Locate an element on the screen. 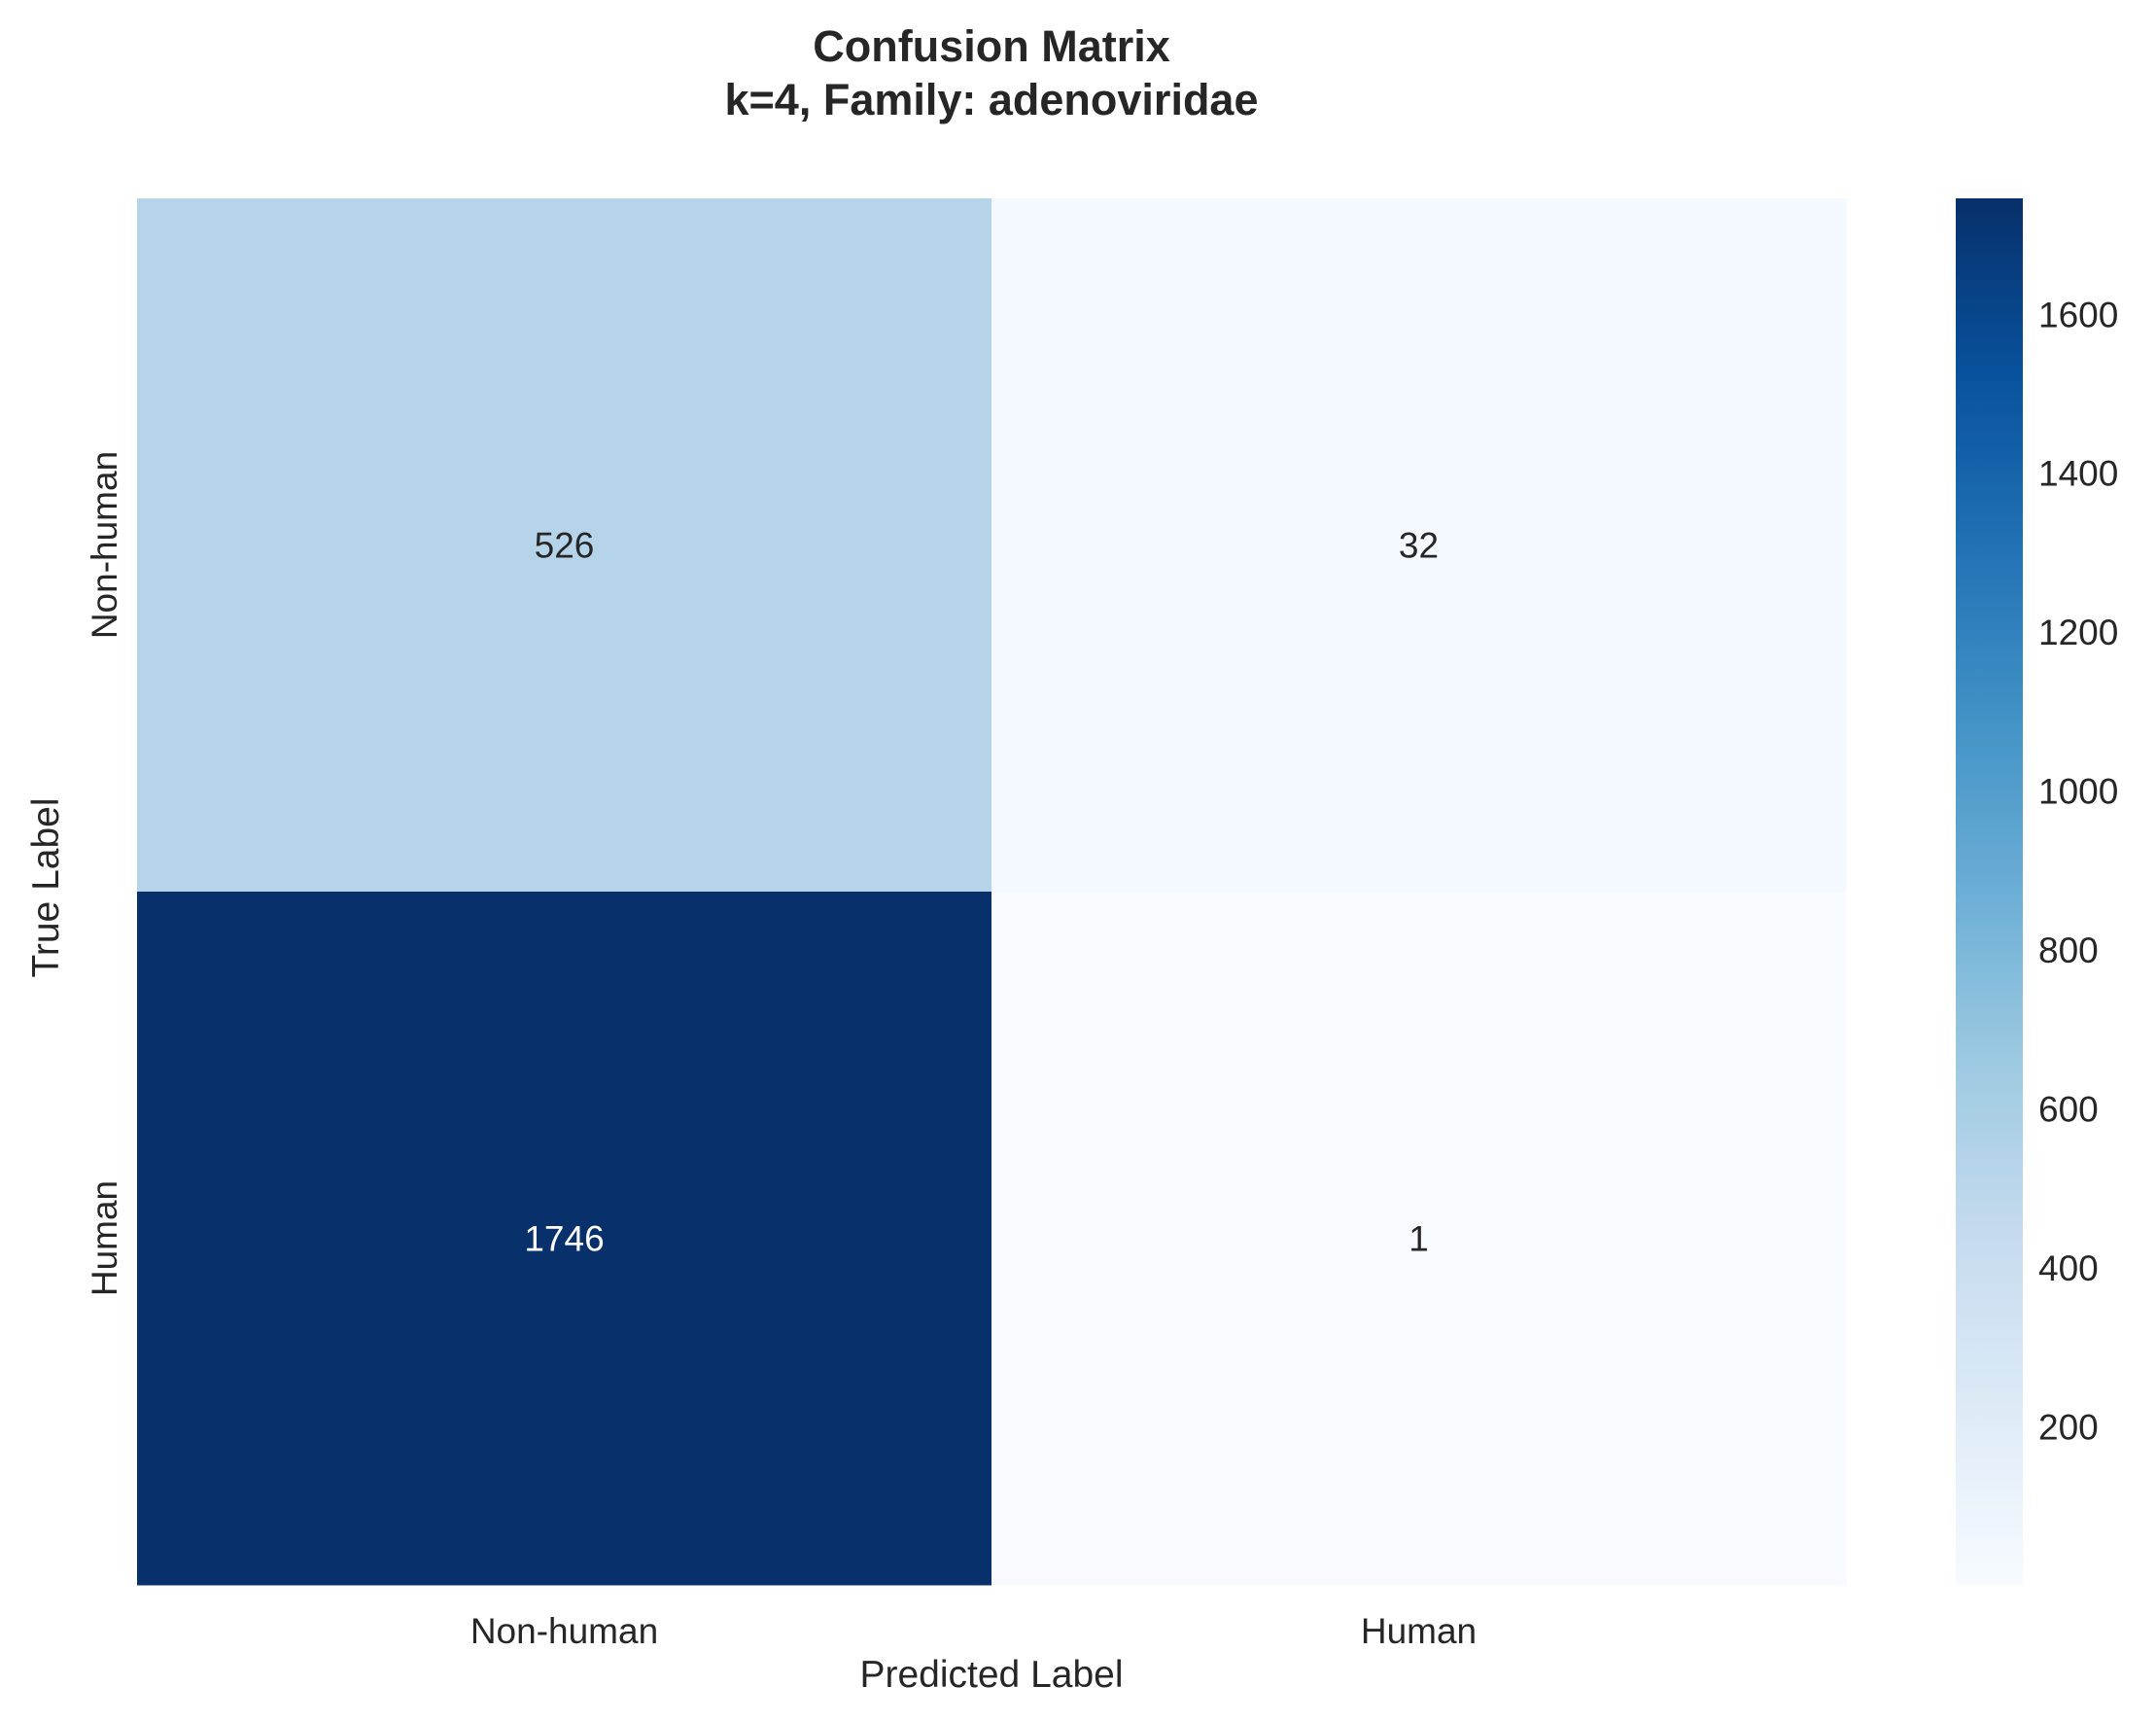 This screenshot has height=1721, width=2156. x-axis-ticks: Non-human Human is located at coordinates (974, 1631).